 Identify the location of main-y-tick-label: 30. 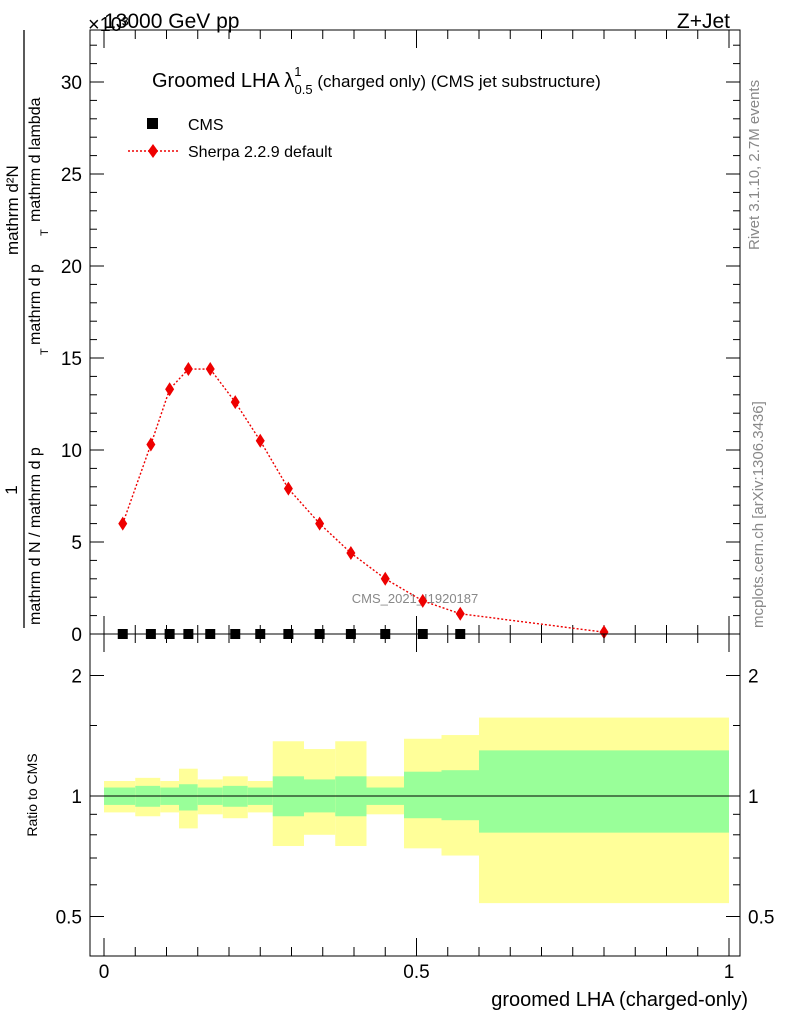
(71, 83).